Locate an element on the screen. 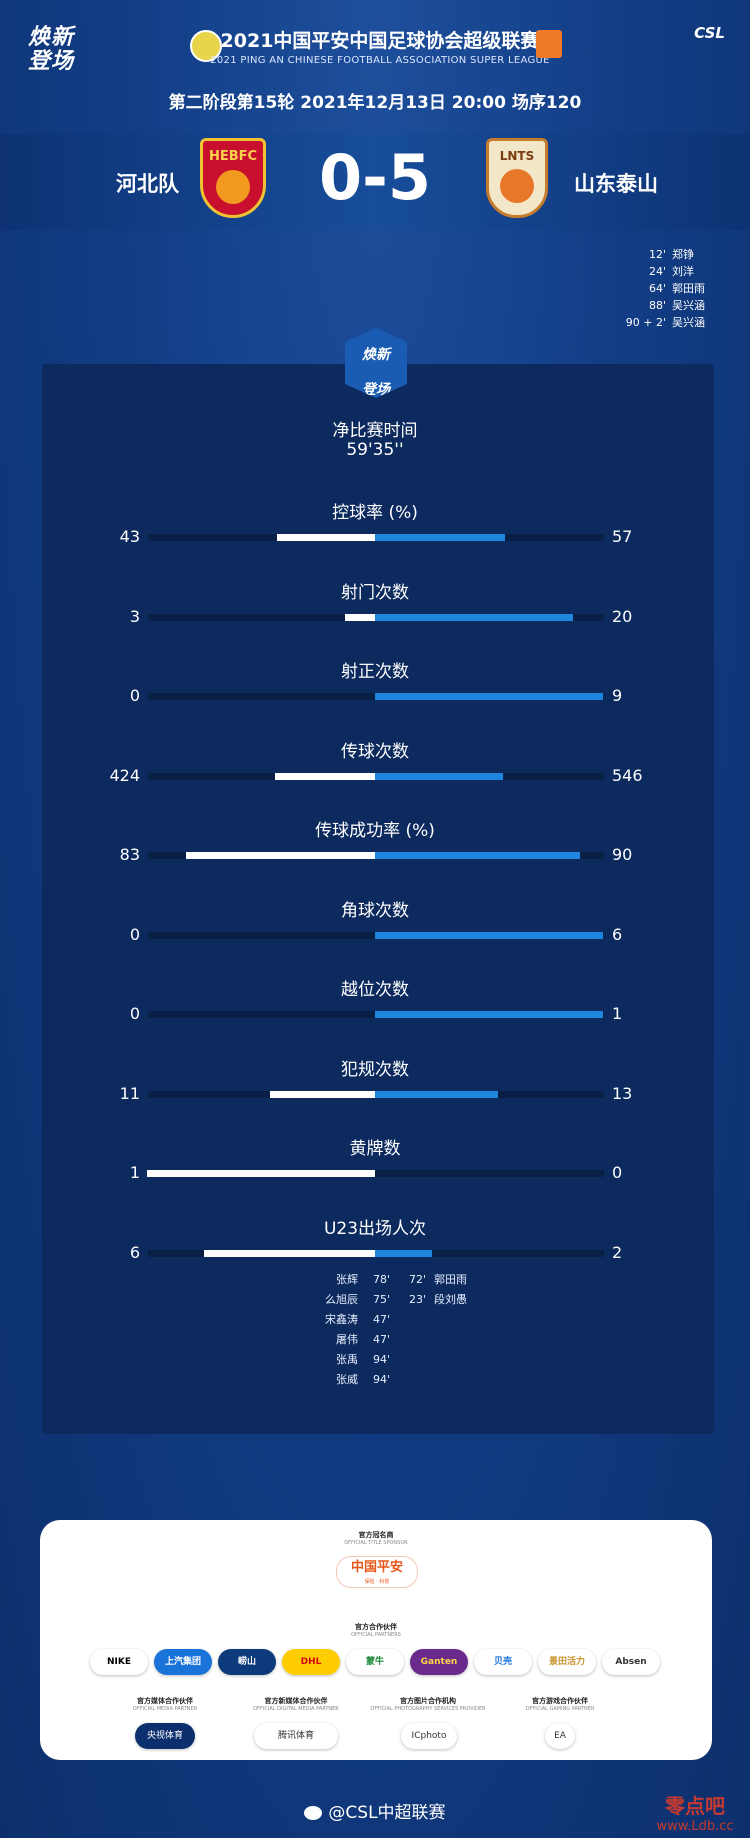 The height and width of the screenshot is (1838, 750). partners-label-en: OFFICIAL PARTNERS is located at coordinates (376, 1635).